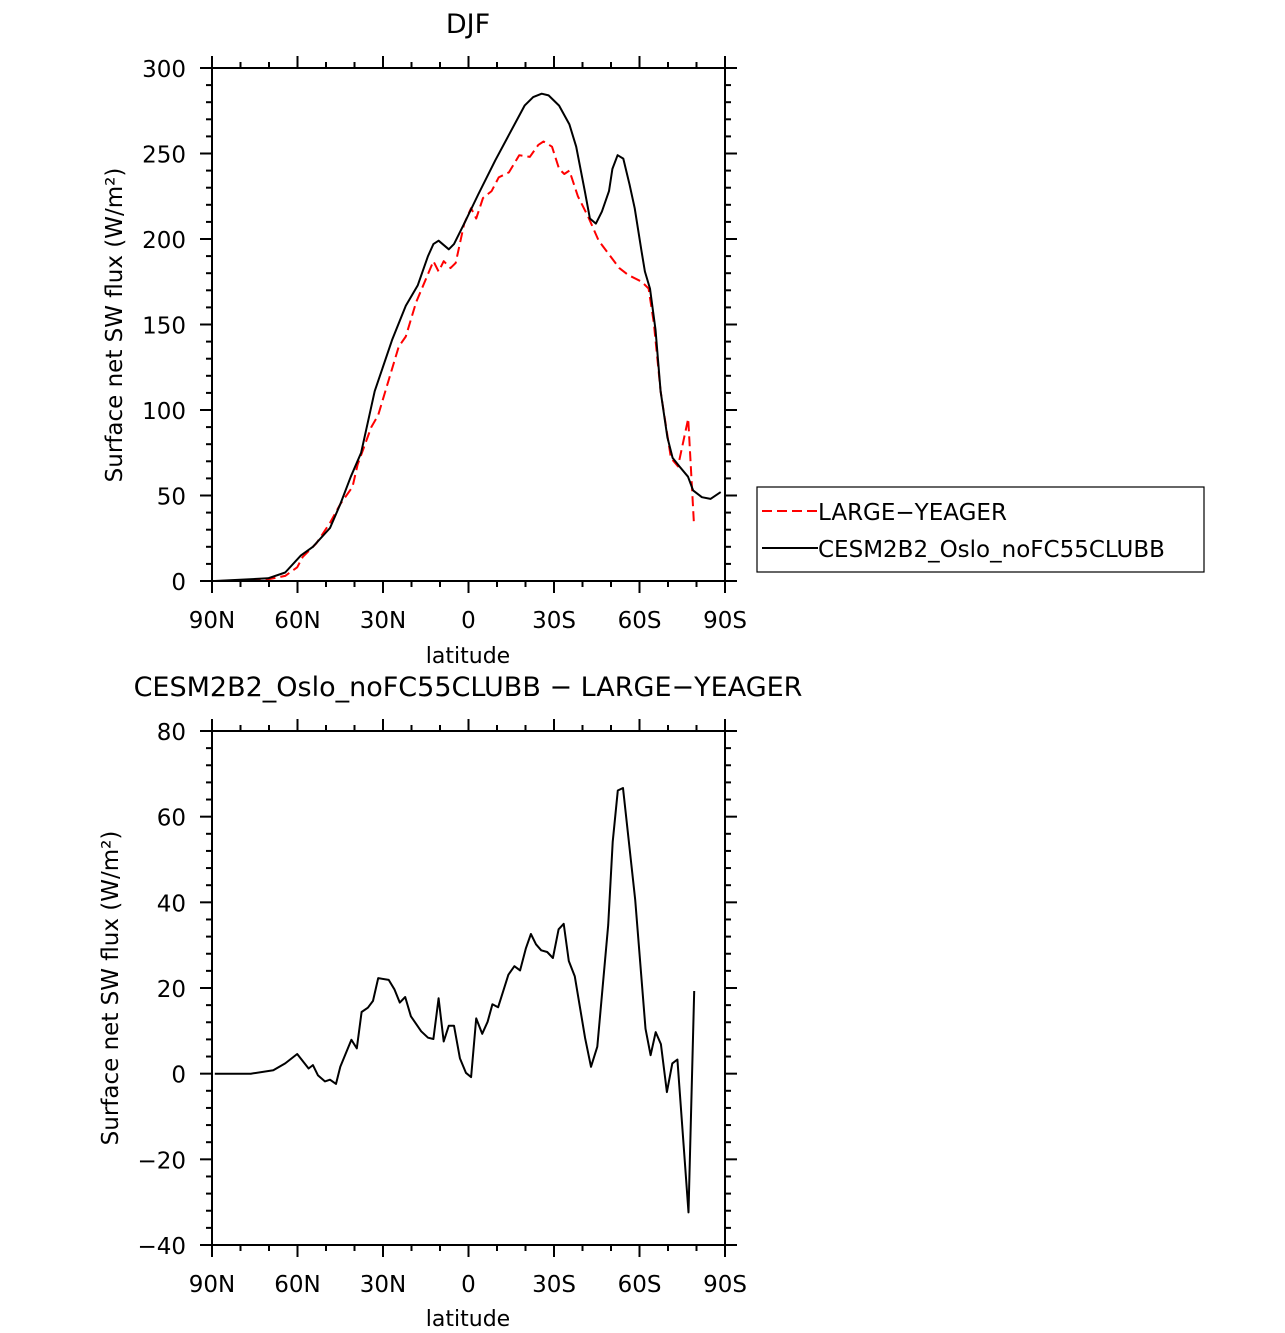 The image size is (1285, 1333). Describe the element at coordinates (171, 904) in the screenshot. I see `y-tick-label: 40` at that location.